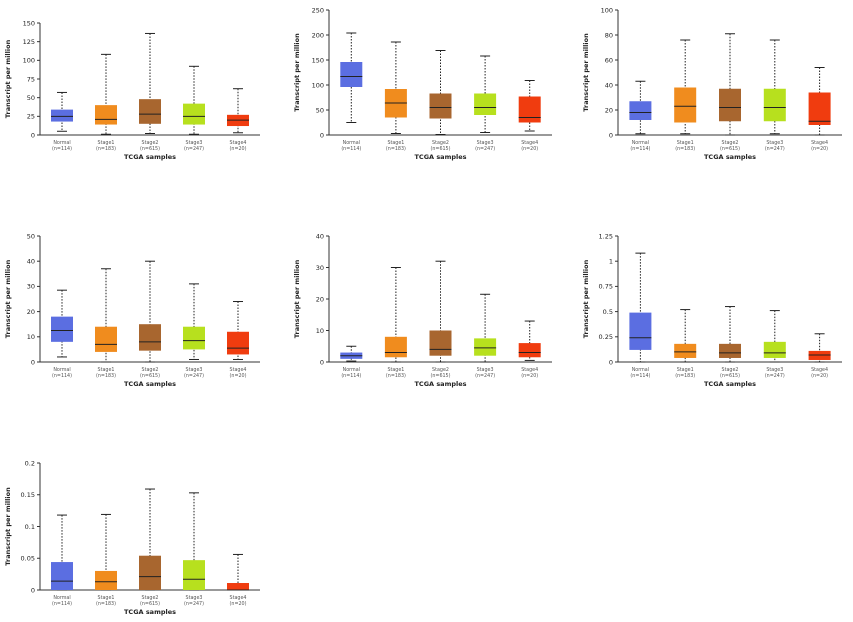 The width and height of the screenshot is (853, 622). Describe the element at coordinates (28, 559) in the screenshot. I see `y-tick-label: 0.05` at that location.